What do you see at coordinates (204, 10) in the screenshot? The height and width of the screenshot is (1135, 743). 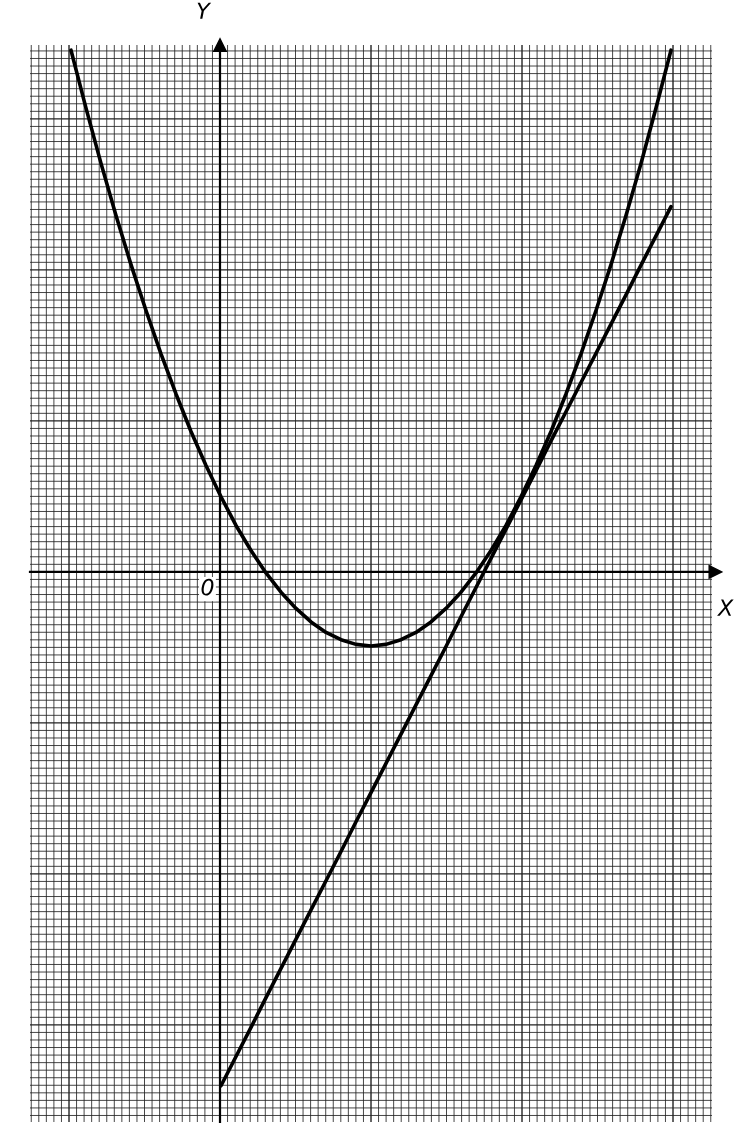 I see `y-axis-title: Y` at bounding box center [204, 10].